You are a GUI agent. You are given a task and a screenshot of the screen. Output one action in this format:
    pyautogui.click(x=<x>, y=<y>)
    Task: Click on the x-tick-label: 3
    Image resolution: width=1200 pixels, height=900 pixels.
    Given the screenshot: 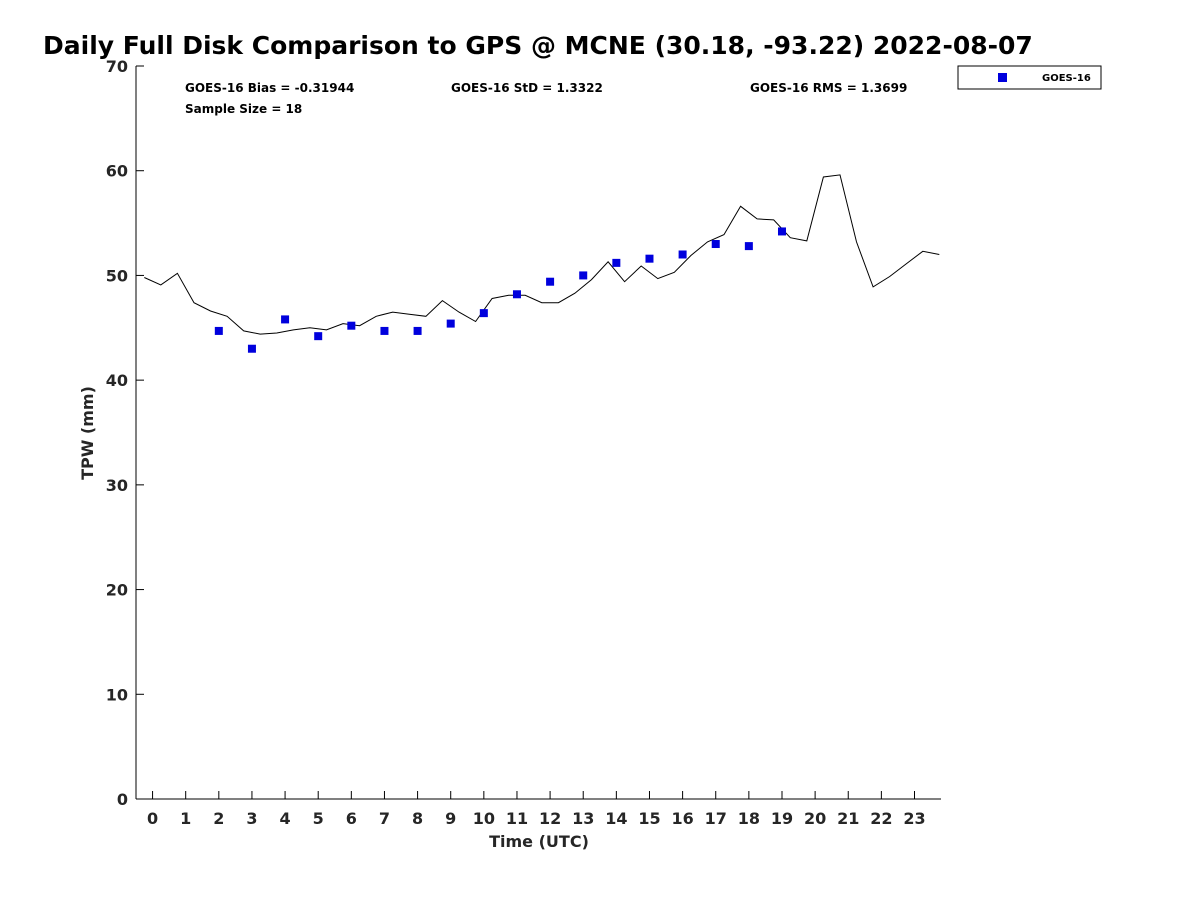 What is the action you would take?
    pyautogui.click(x=251, y=818)
    